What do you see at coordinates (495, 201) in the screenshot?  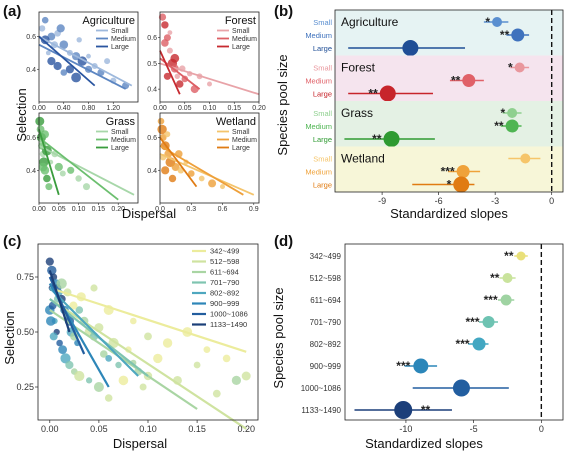 I see `x-tick-label: -3` at bounding box center [495, 201].